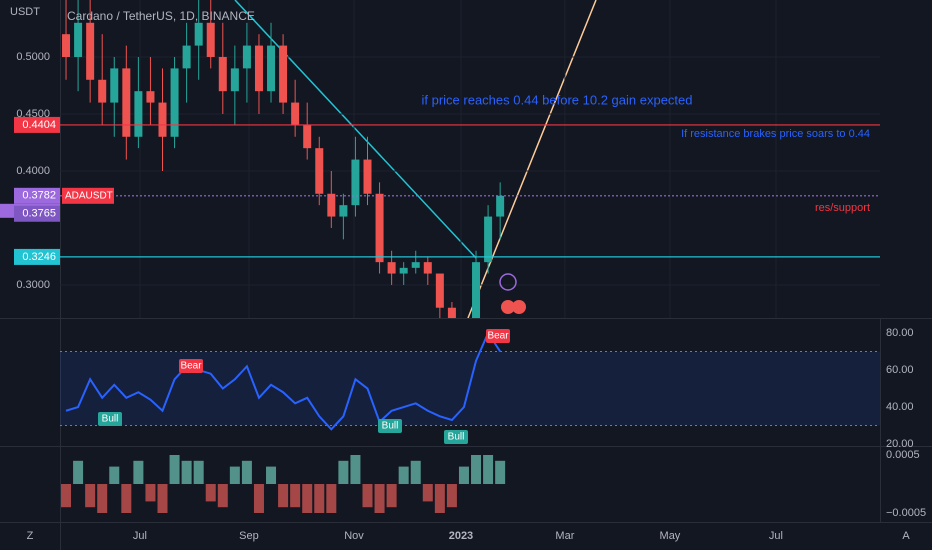  I want to click on price-label: 0.3246, so click(39, 257).